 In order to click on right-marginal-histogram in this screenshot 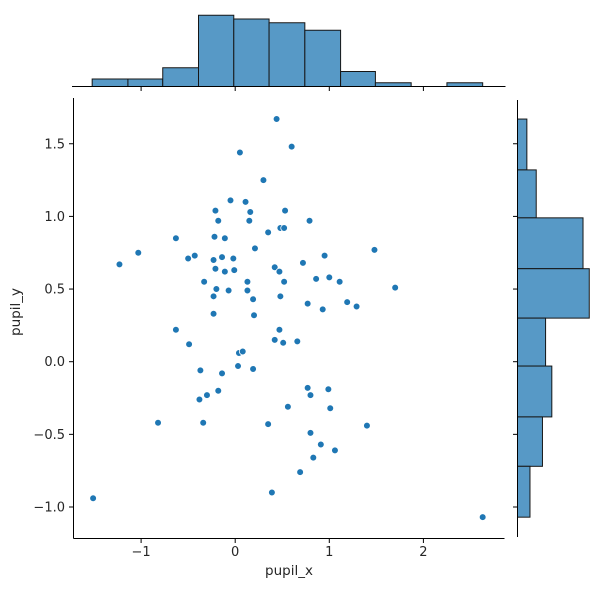, I will do `click(551, 318)`.